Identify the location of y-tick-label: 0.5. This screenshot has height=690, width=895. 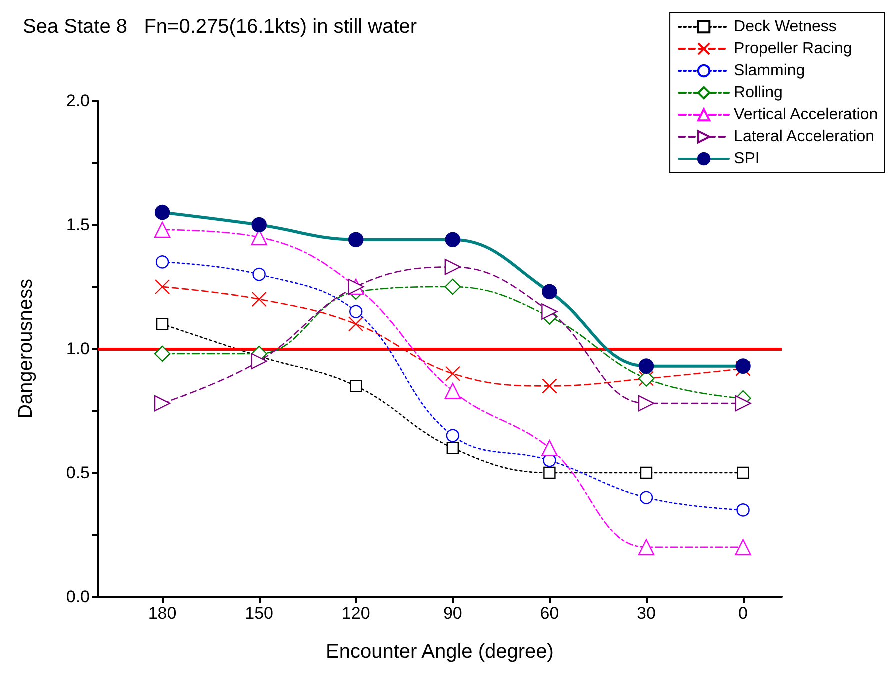
(78, 473).